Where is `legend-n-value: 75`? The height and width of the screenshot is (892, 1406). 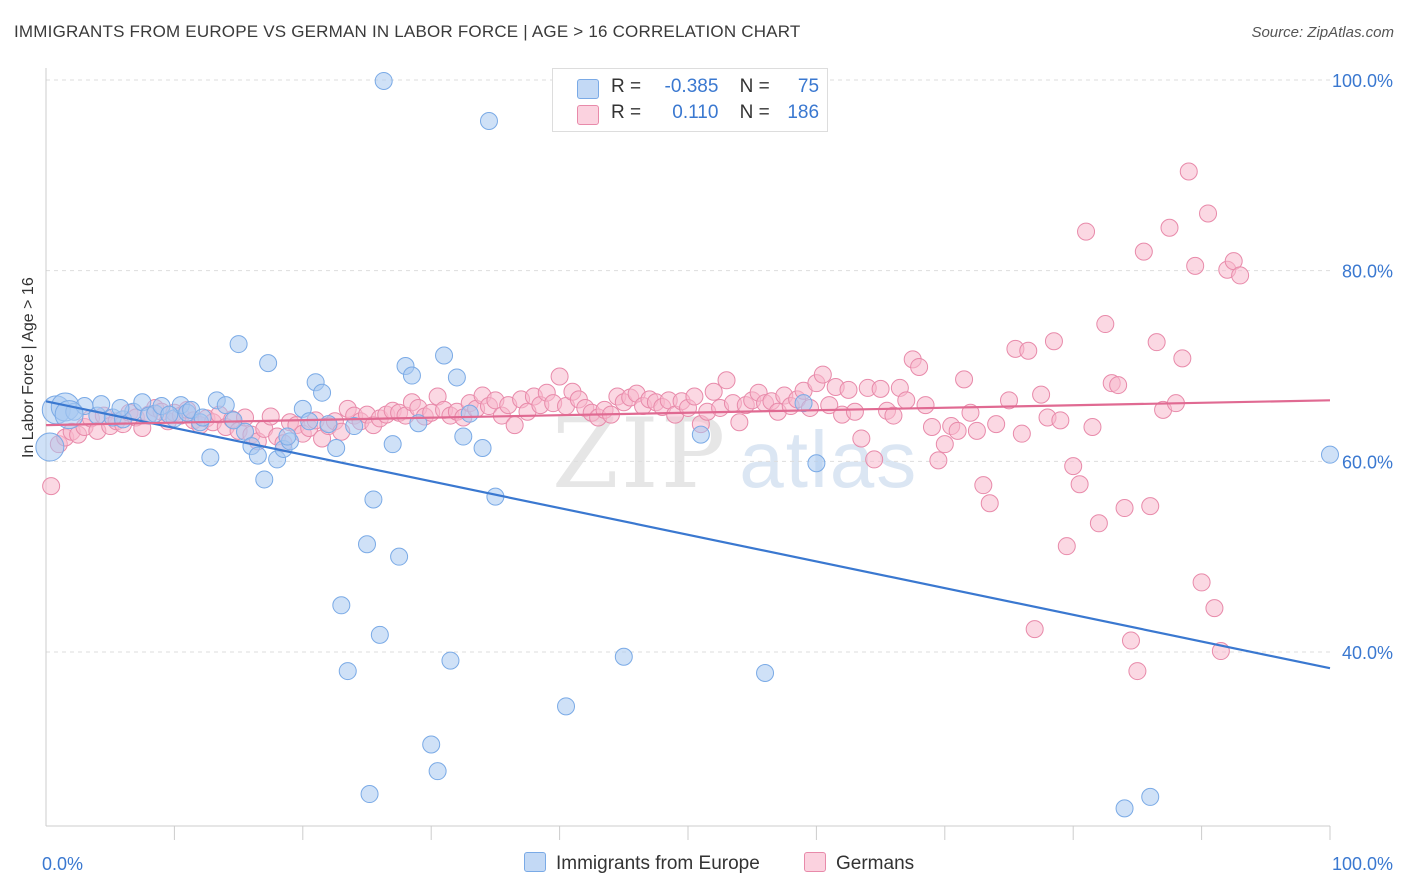
legend-n-value: 75 is located at coordinates (808, 86).